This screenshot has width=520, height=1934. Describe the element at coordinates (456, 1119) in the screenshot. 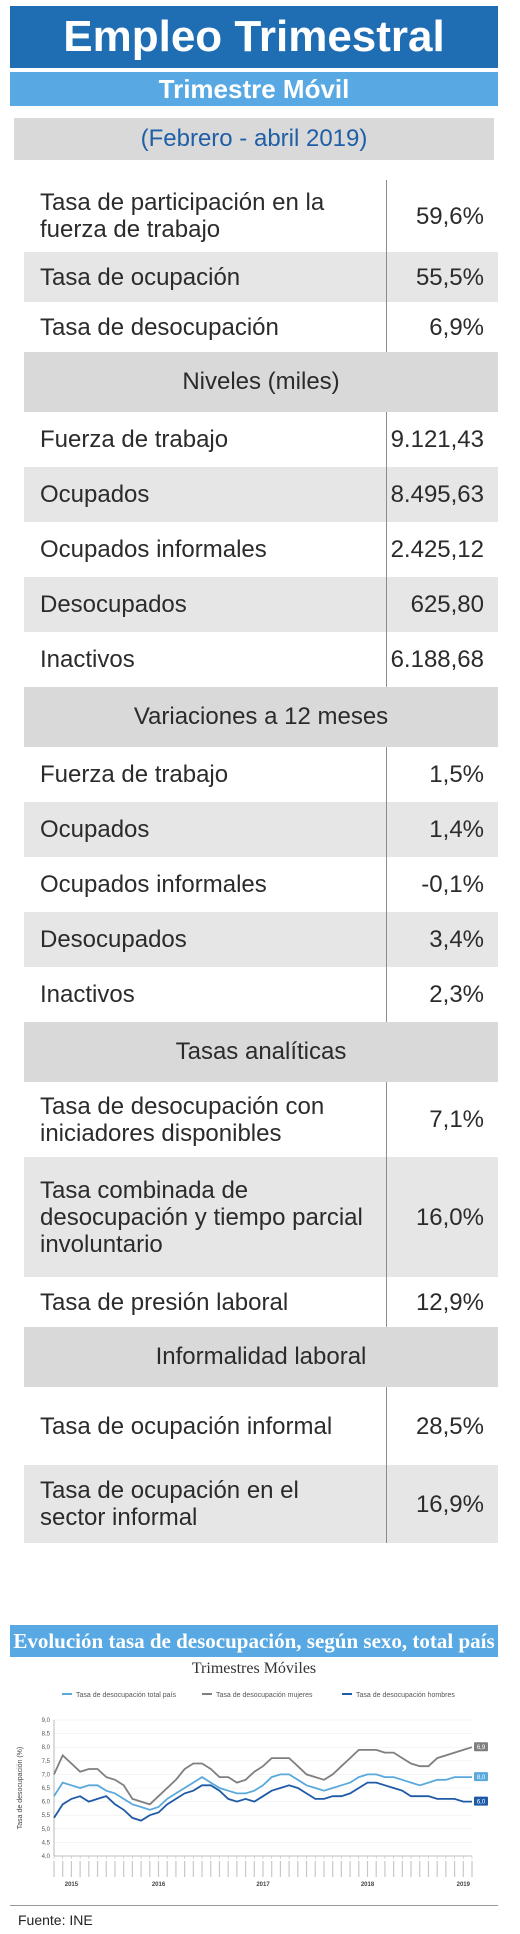

I see `indicator-value: 7,1%` at that location.